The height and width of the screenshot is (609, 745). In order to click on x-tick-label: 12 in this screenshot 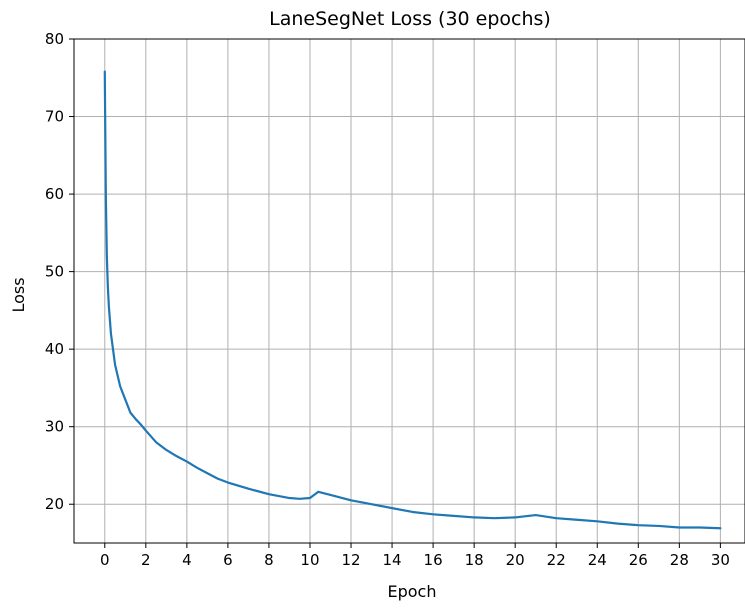, I will do `click(350, 560)`.